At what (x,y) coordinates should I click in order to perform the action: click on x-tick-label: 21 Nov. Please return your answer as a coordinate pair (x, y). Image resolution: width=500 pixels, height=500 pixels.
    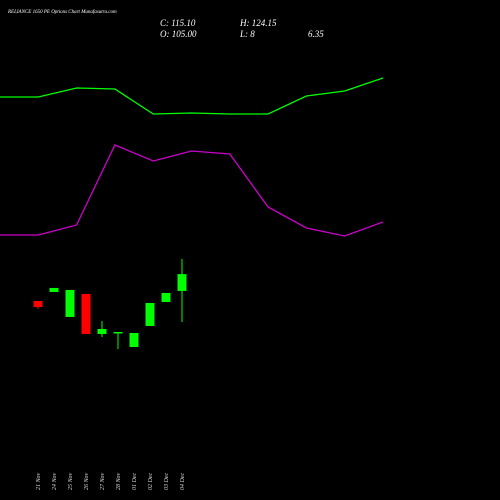
    Looking at the image, I should click on (39, 481).